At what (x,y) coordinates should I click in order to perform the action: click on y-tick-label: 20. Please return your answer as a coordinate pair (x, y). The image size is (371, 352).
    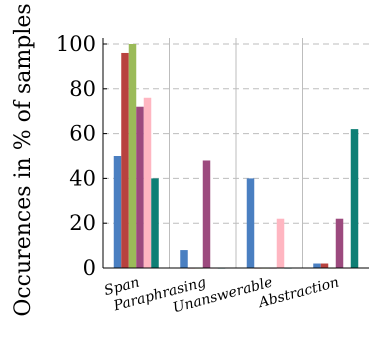
    Looking at the image, I should click on (82, 223).